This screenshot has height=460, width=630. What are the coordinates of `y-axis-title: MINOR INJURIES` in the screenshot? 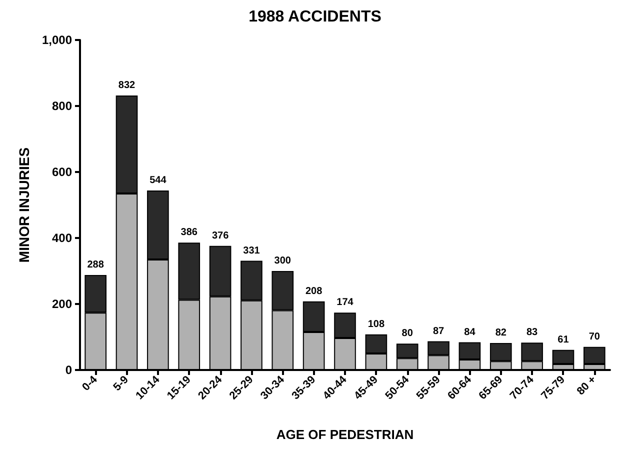 It's located at (24, 205).